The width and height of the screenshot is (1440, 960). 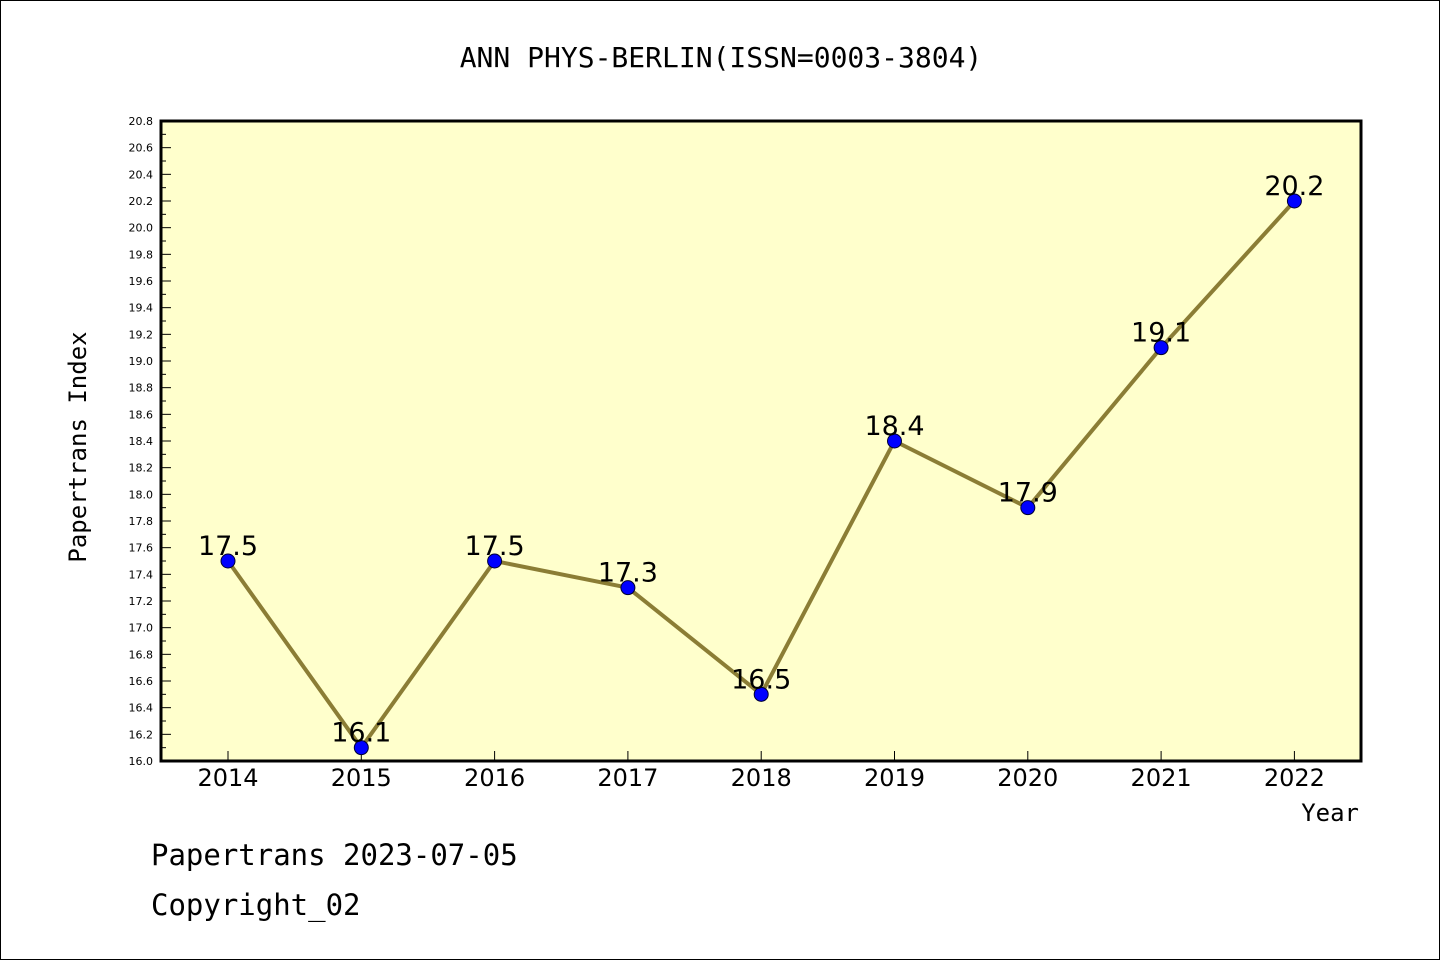 I want to click on x-tick-label: 2019, so click(x=894, y=778).